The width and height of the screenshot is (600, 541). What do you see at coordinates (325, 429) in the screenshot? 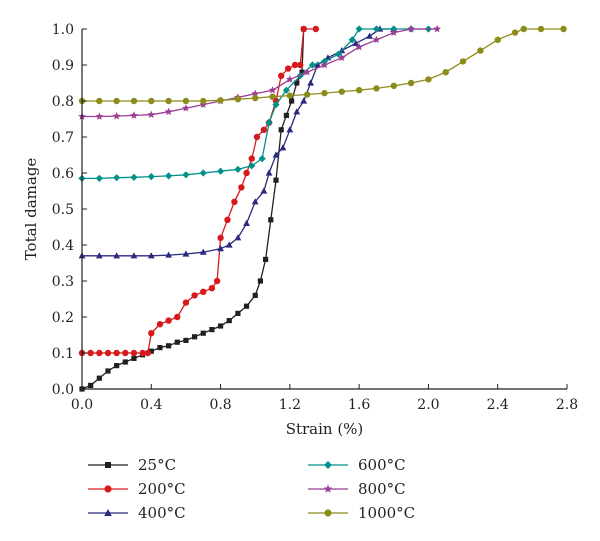
I see `x-axis-label: Strain (%)` at bounding box center [325, 429].